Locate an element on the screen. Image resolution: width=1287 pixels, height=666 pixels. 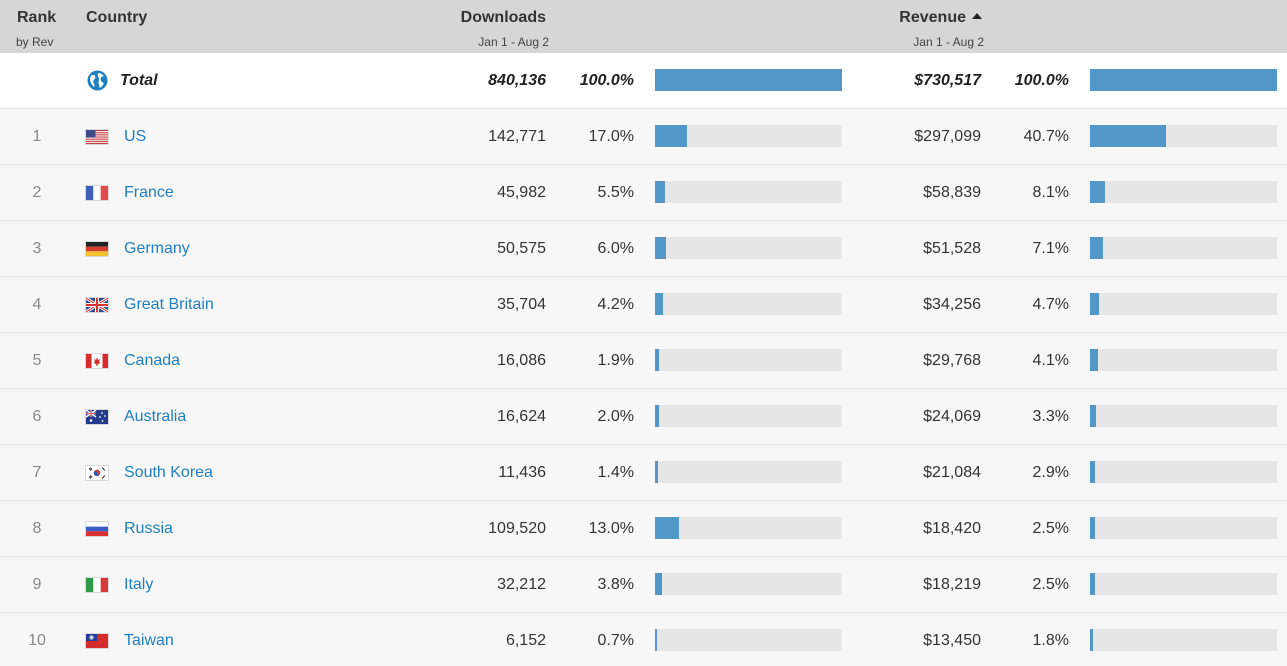
south-korea-flag-icon is located at coordinates (97, 473).